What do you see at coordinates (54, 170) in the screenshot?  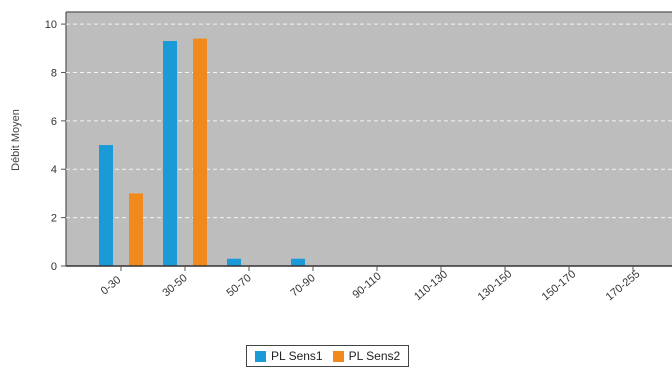 I see `y-tick-label-4: 4` at bounding box center [54, 170].